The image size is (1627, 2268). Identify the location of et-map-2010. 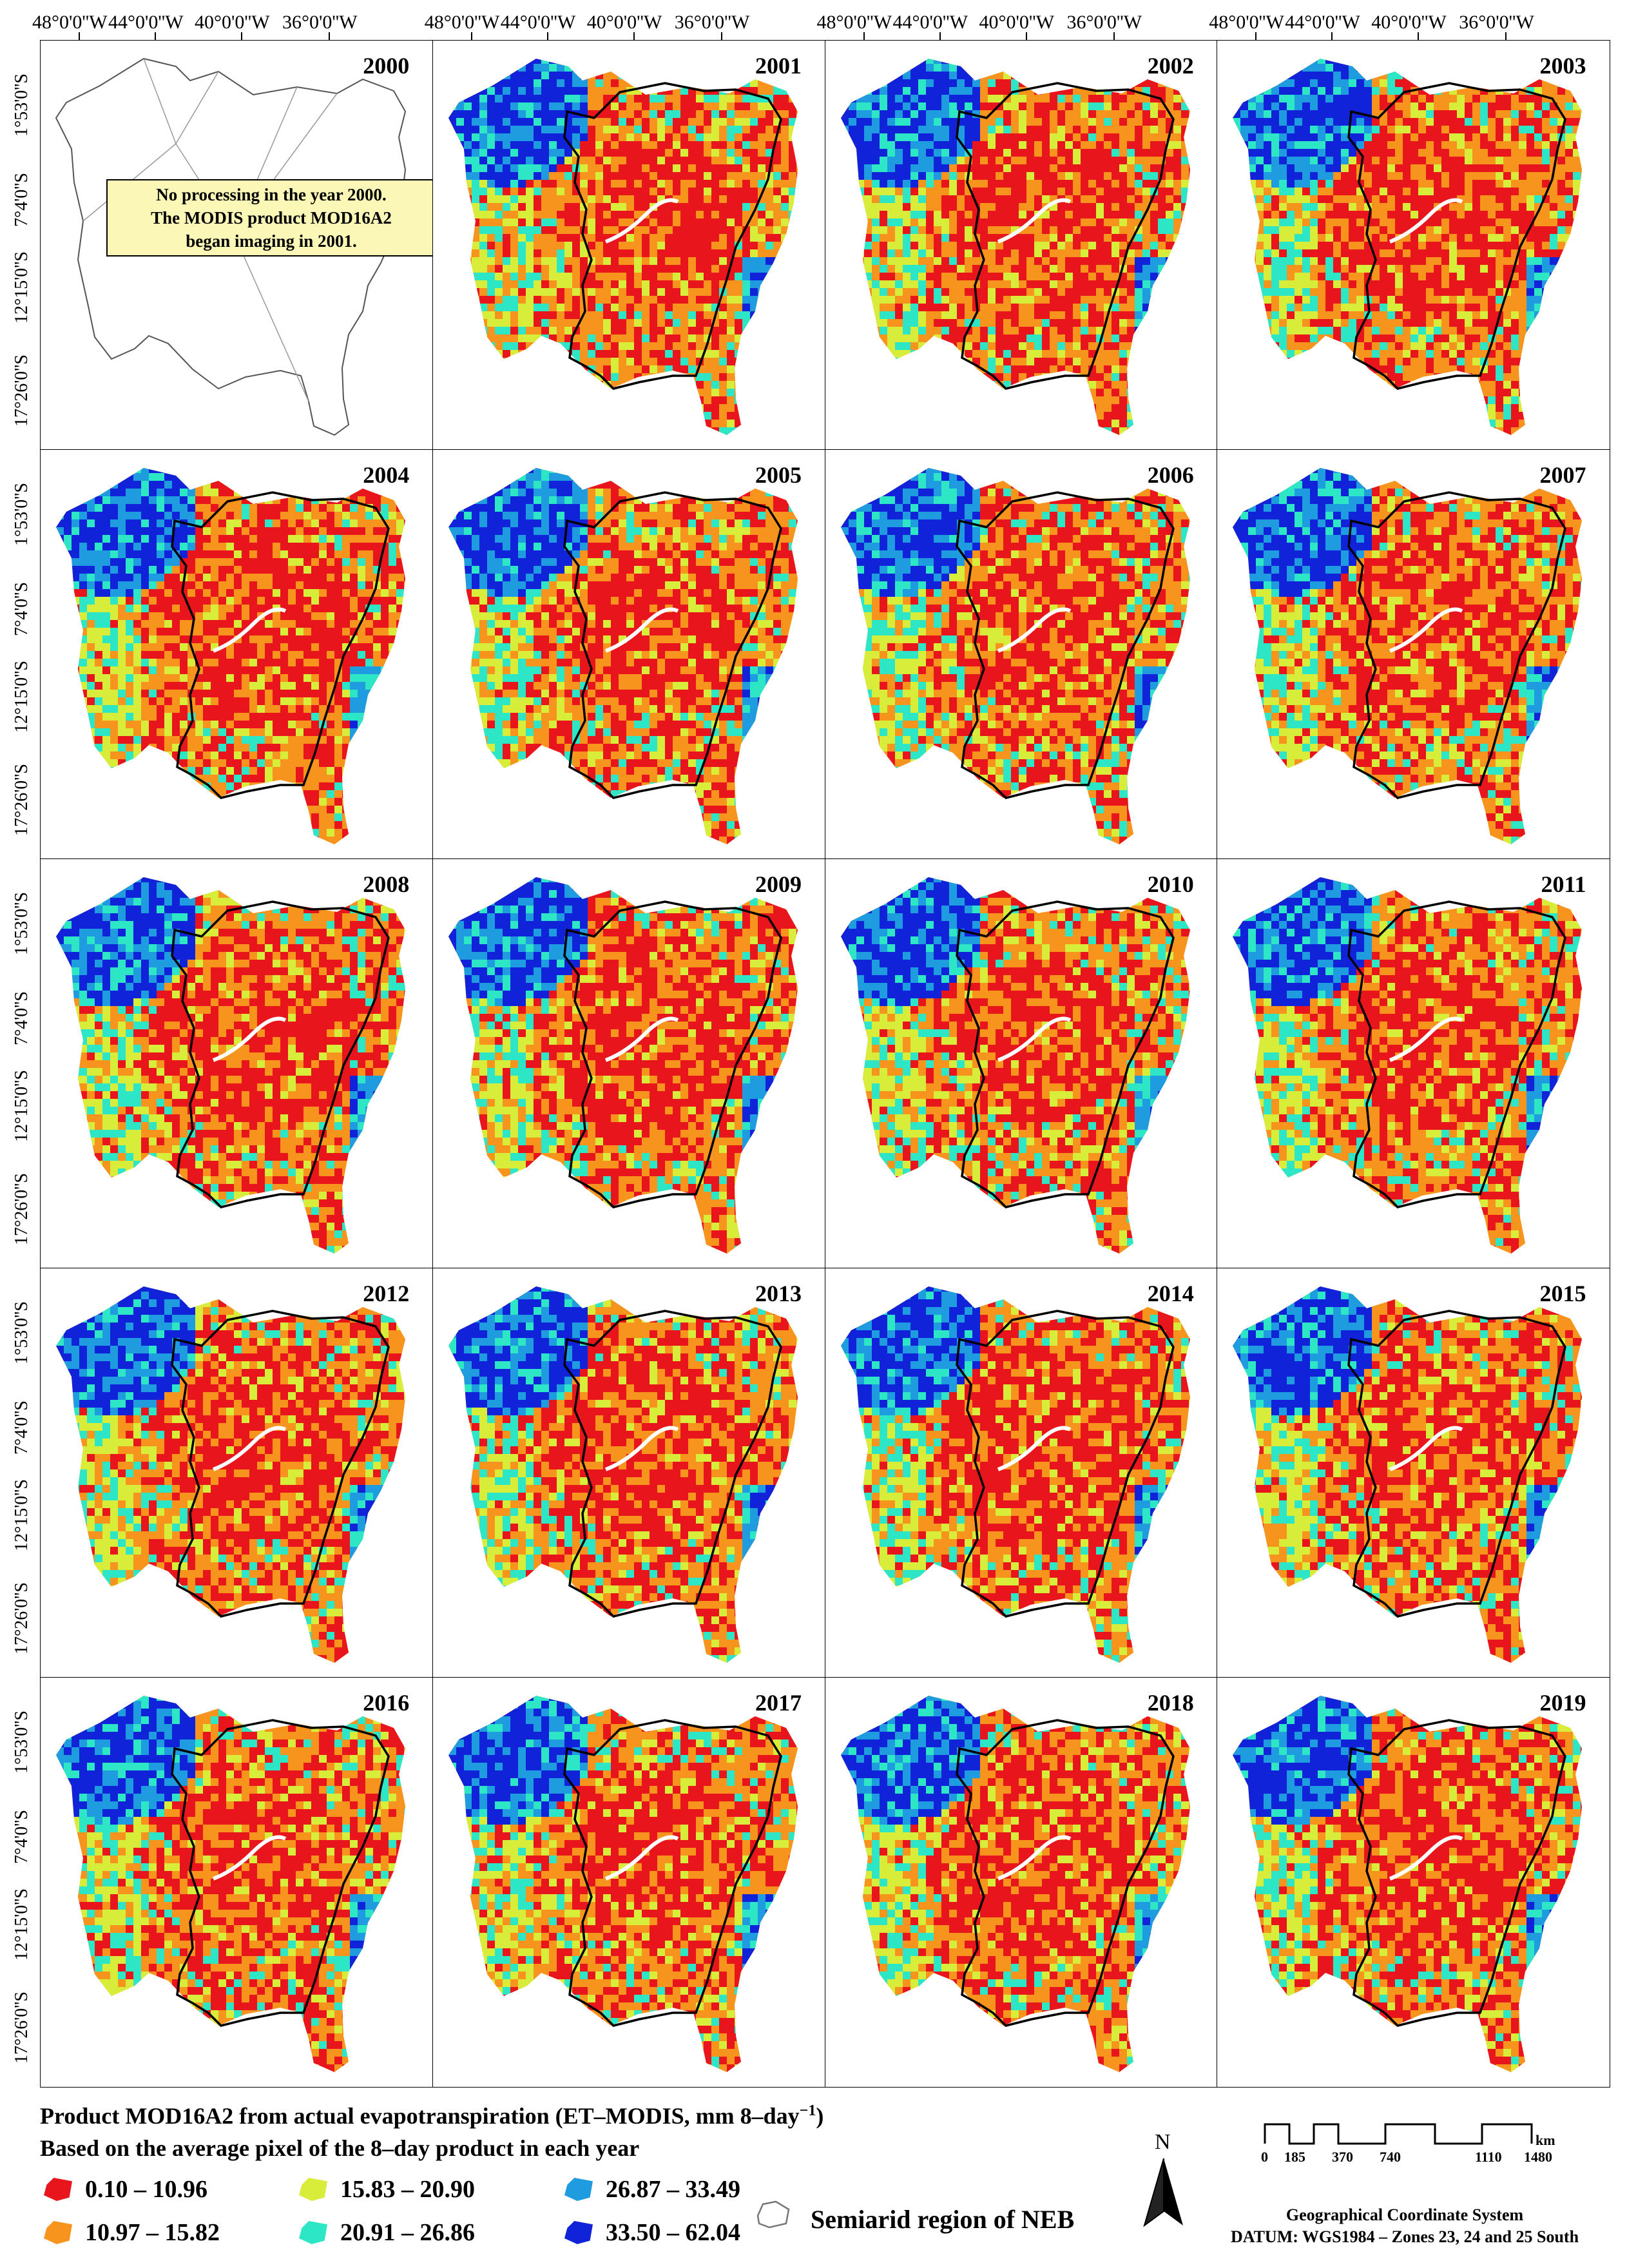
(1015, 1065).